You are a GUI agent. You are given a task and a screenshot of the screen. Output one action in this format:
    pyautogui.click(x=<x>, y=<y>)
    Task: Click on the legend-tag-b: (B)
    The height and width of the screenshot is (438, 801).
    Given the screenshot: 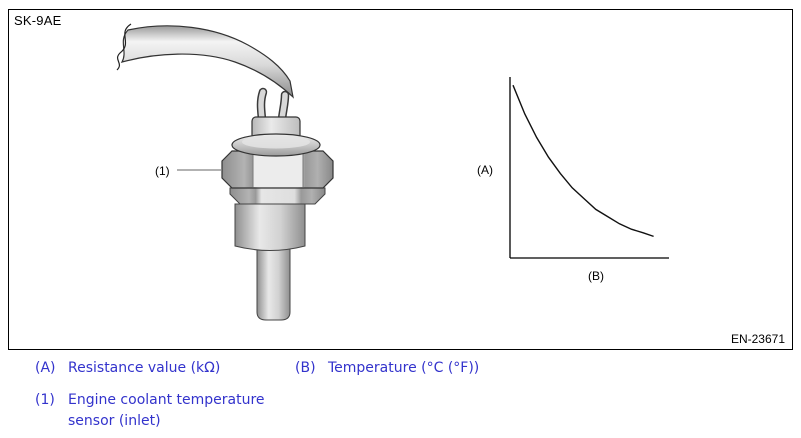 What is the action you would take?
    pyautogui.click(x=305, y=368)
    